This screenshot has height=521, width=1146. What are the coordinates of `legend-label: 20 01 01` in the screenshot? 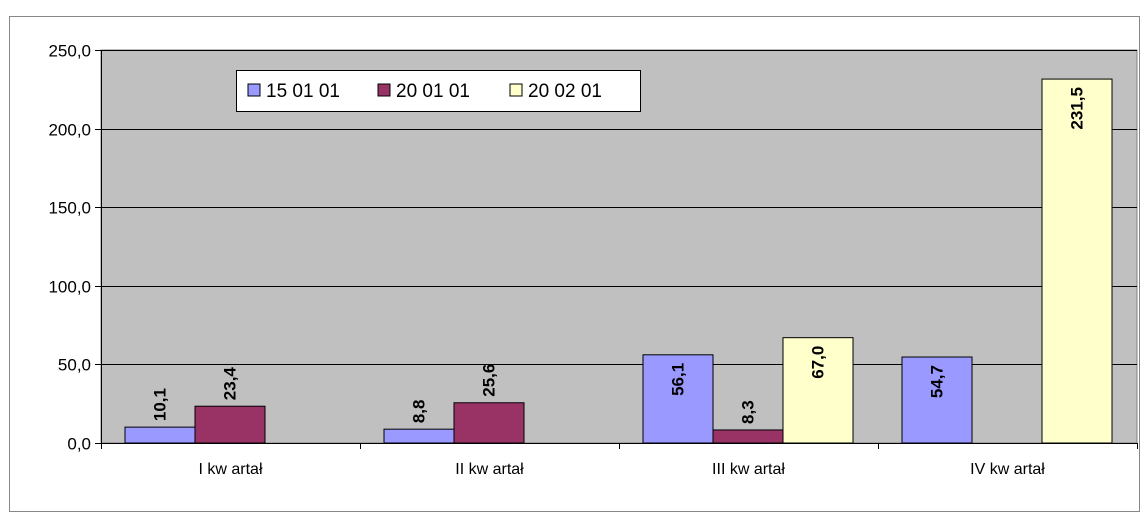 It's located at (433, 91).